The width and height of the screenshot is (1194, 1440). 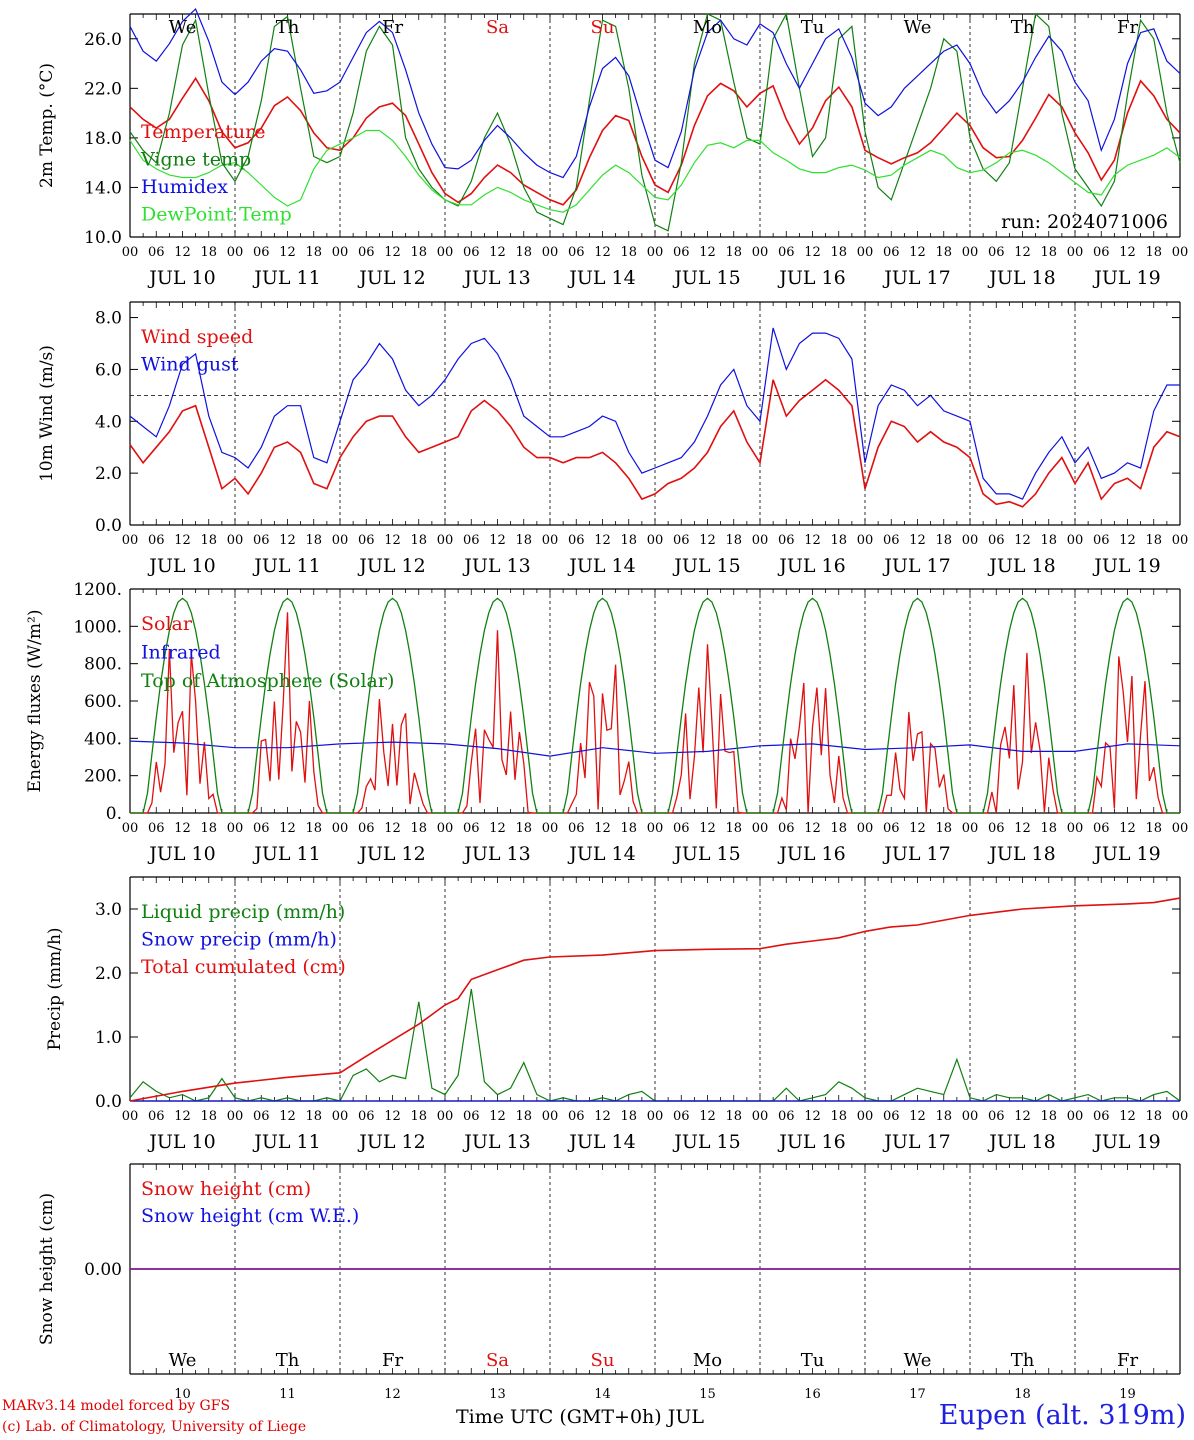 I want to click on y-axis-label: 2m Temp. (°C), so click(x=47, y=125).